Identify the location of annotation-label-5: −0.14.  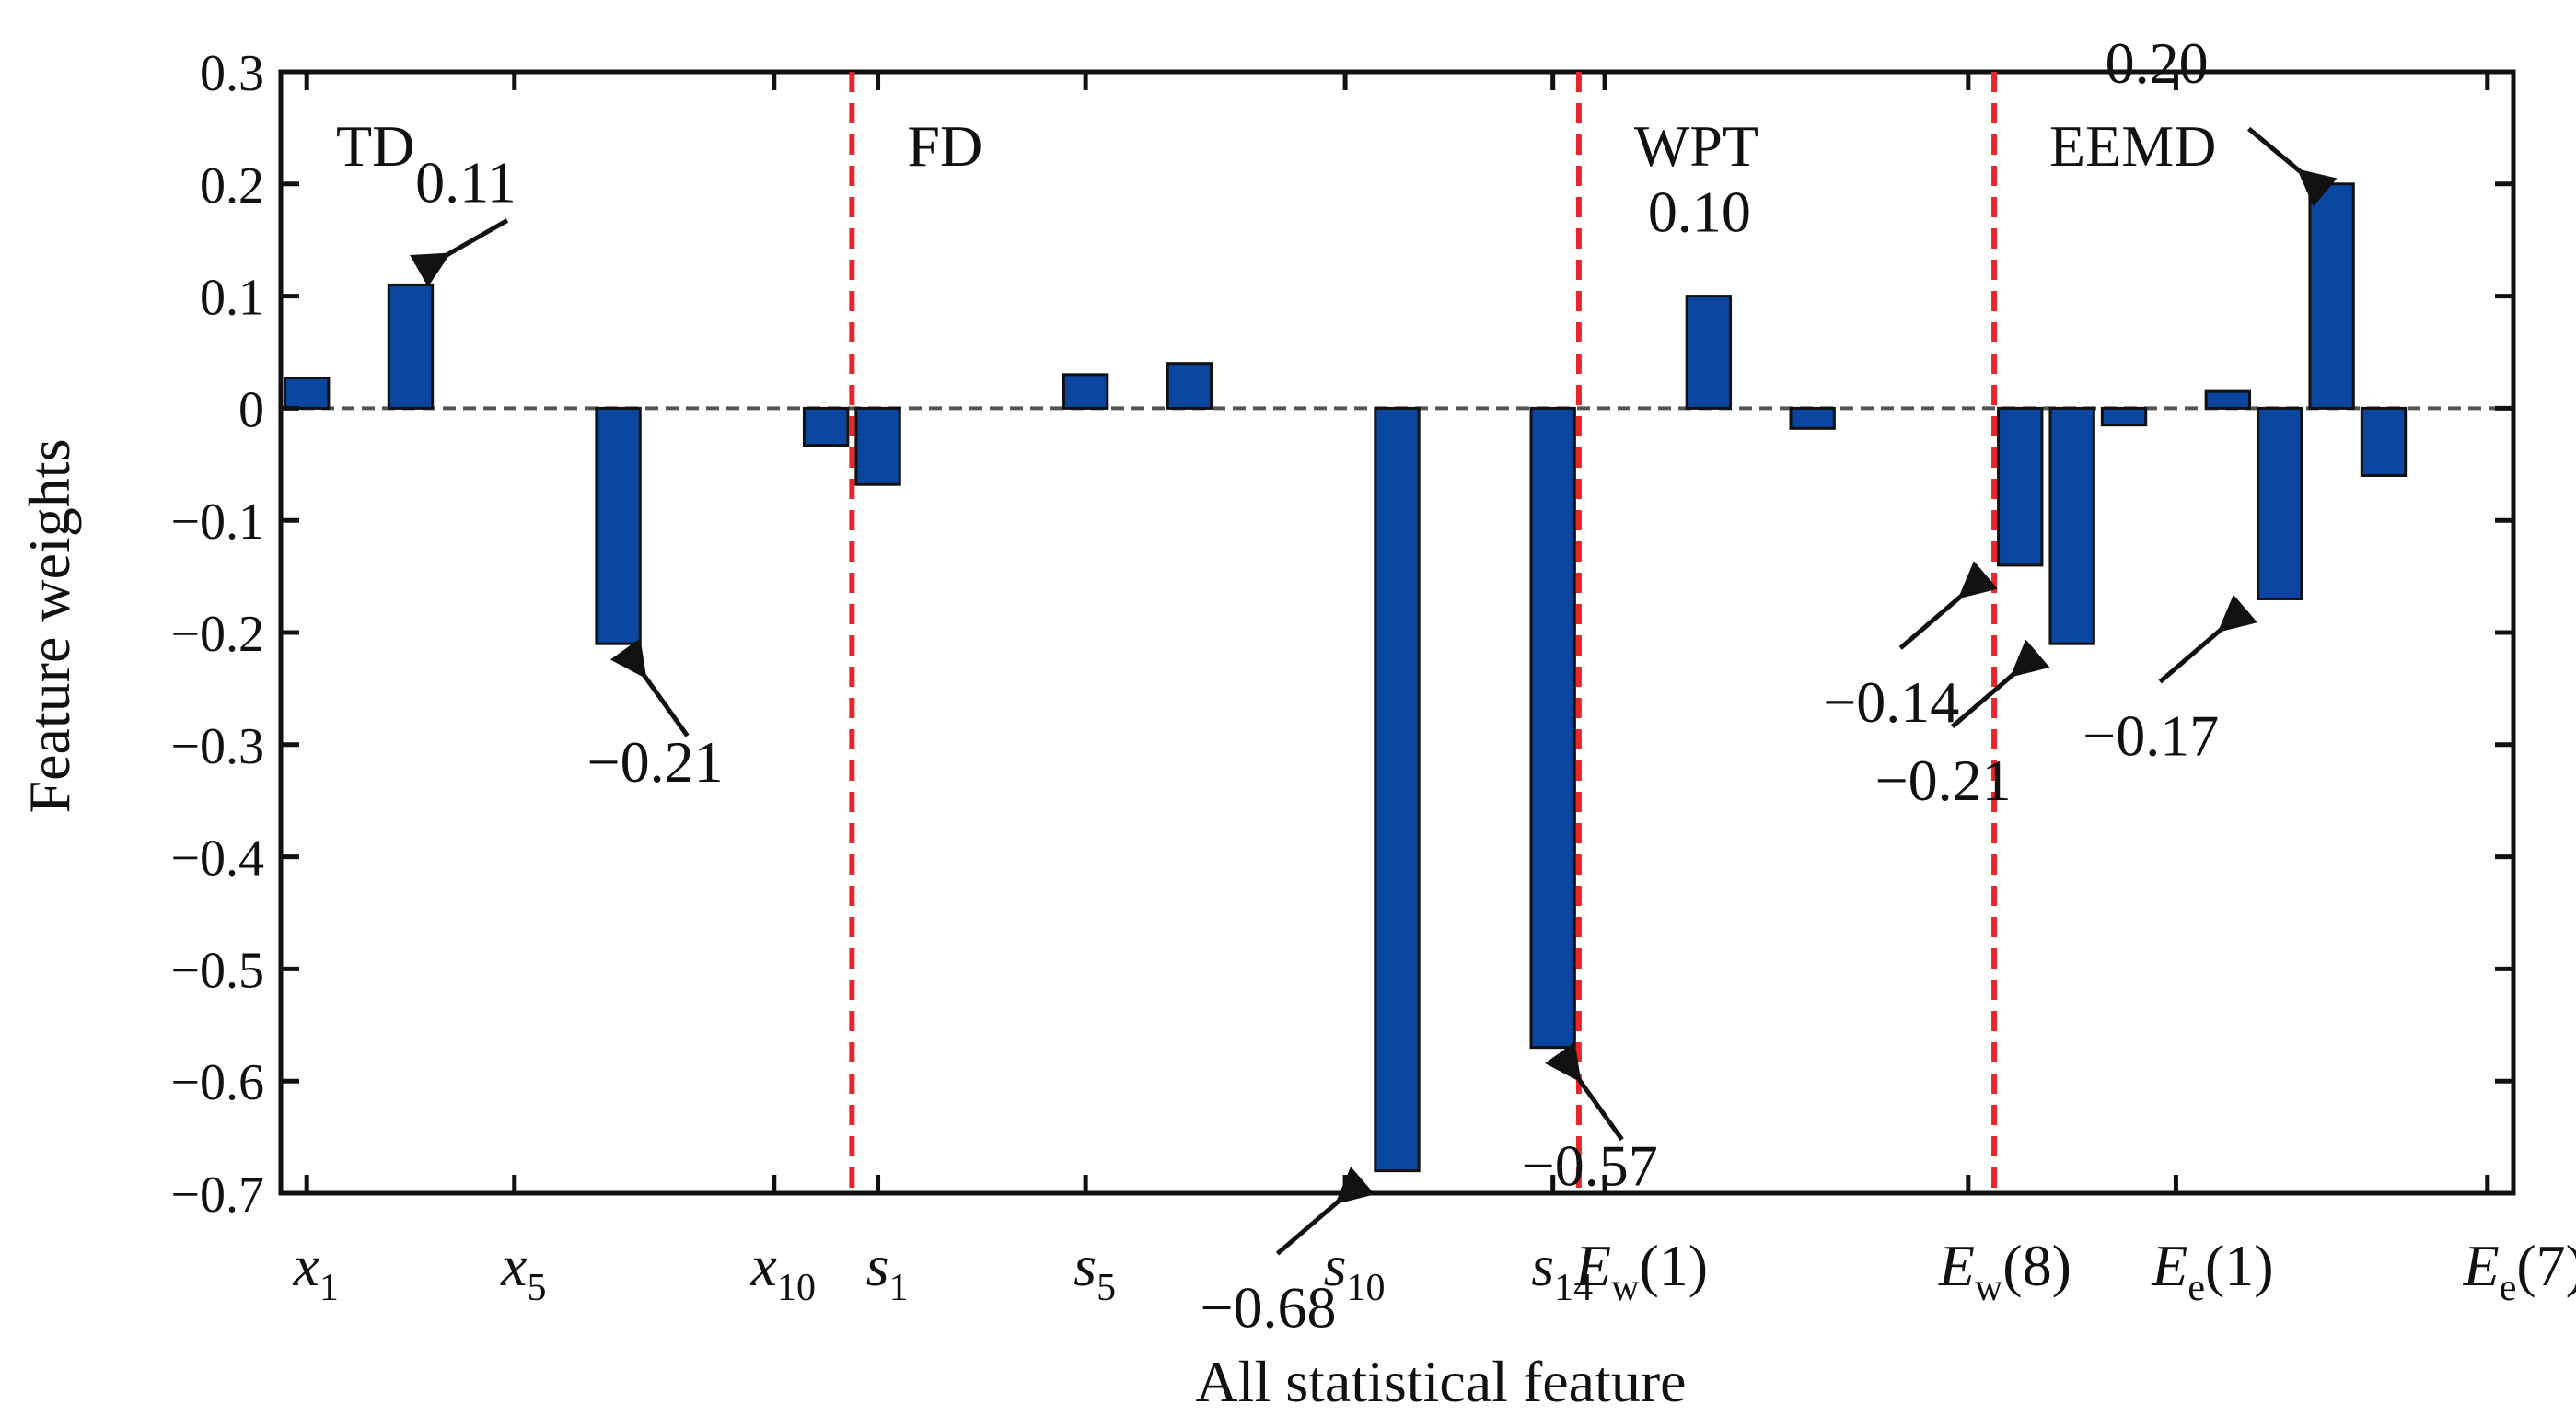
(1891, 702).